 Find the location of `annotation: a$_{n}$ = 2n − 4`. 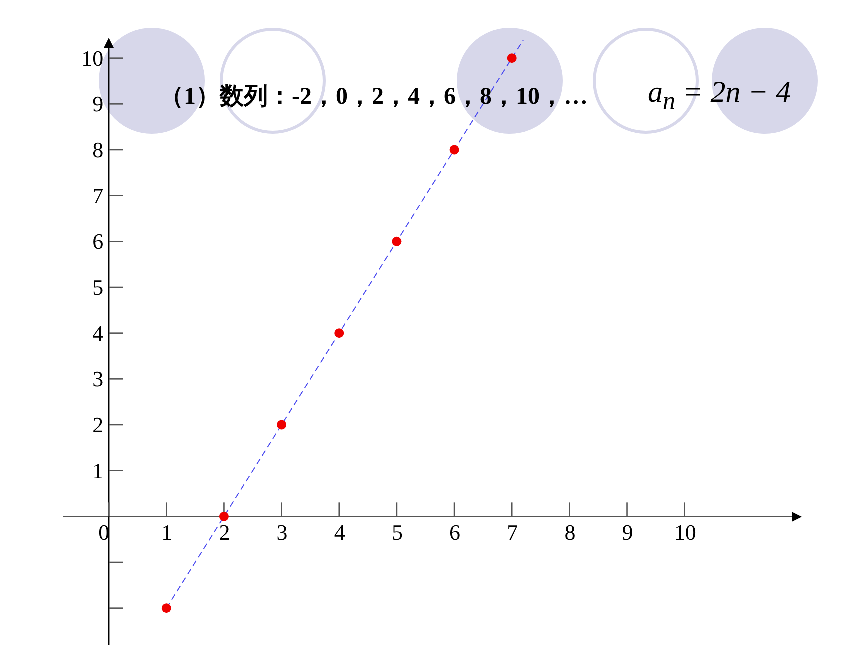

annotation: a$_{n}$ = 2n − 4 is located at coordinates (719, 95).